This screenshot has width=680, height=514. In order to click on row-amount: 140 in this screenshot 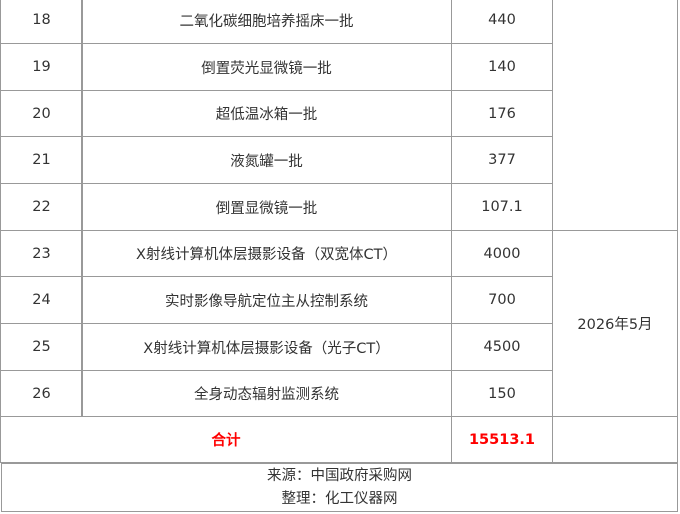, I will do `click(502, 67)`.